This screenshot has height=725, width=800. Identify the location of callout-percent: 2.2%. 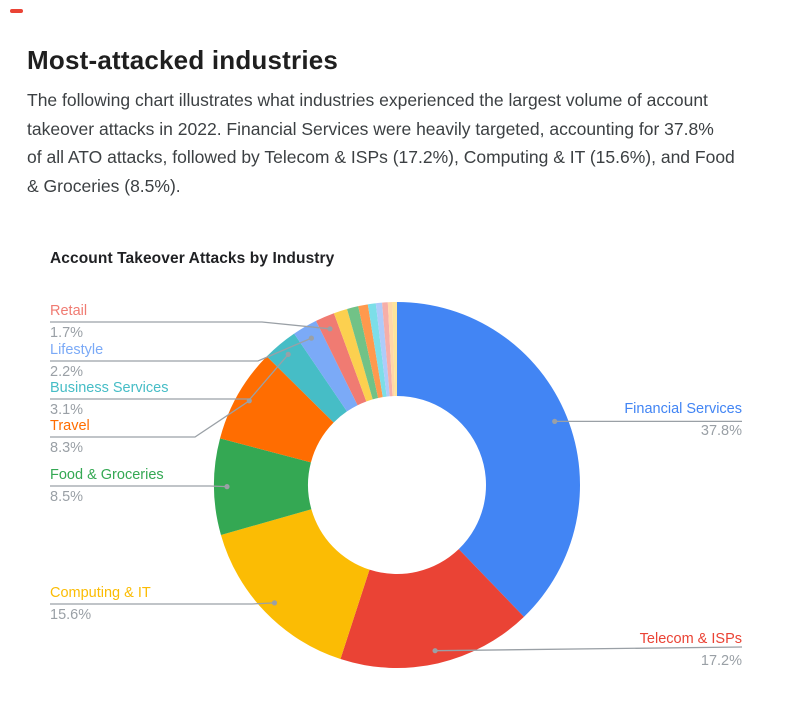
(67, 372).